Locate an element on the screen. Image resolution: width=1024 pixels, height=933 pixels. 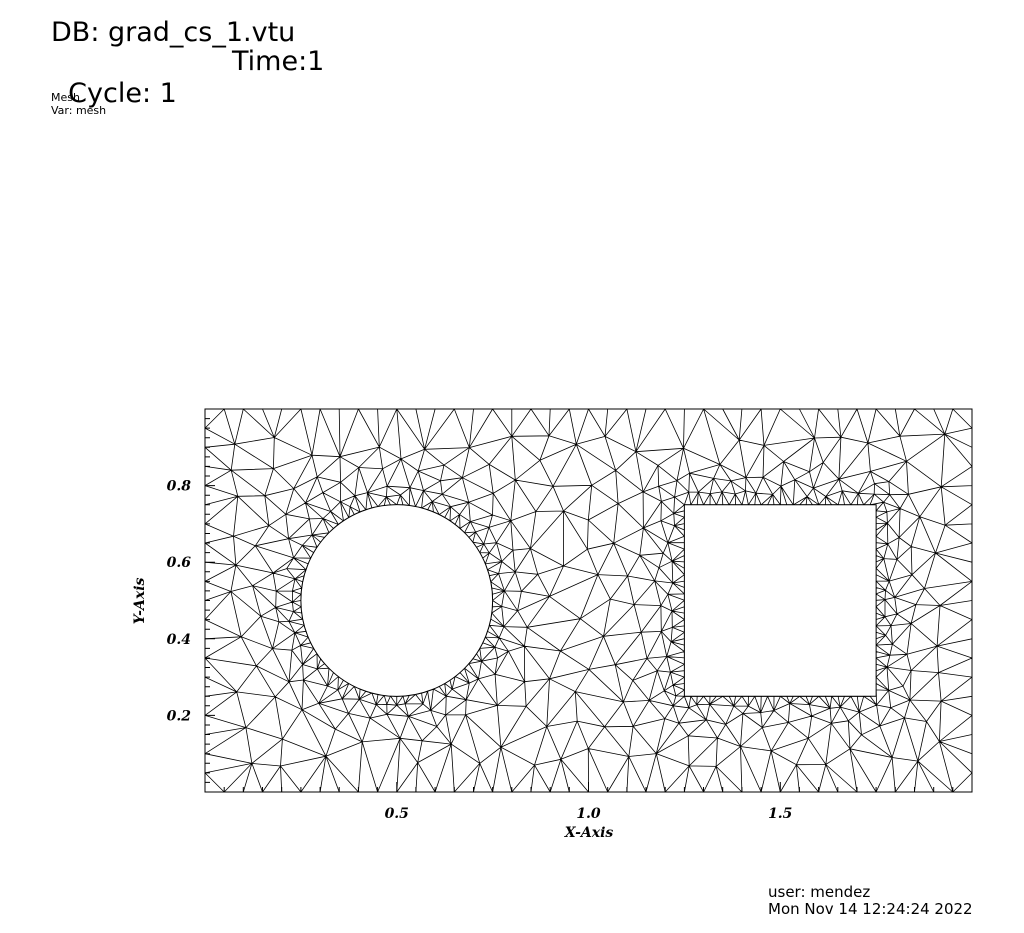
cycle-label: Cycle: 1 is located at coordinates (122, 93).